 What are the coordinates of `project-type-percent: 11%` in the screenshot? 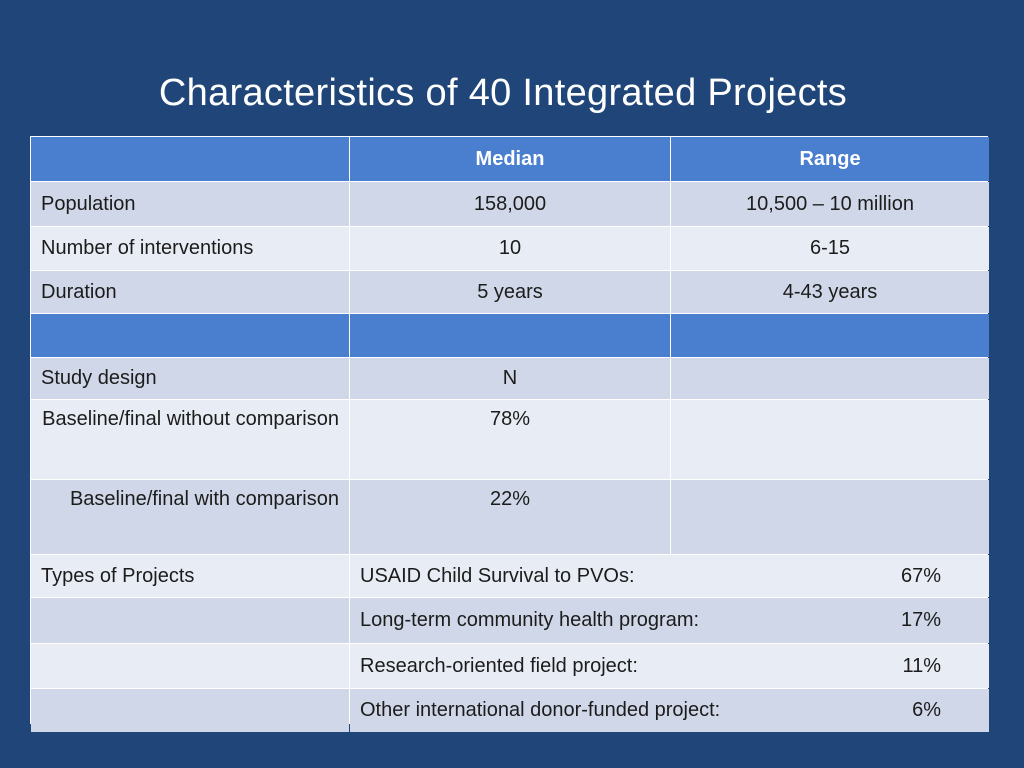 It's located at (921, 665).